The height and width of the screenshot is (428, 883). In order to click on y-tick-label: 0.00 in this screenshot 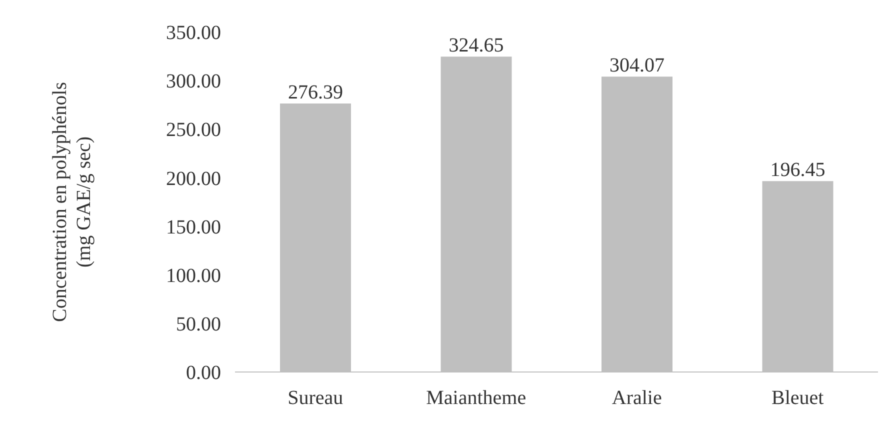, I will do `click(203, 373)`.